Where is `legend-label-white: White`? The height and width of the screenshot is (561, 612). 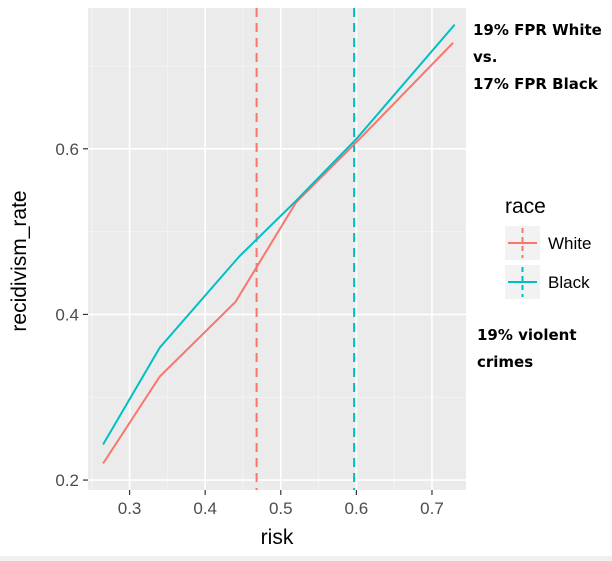
legend-label-white: White is located at coordinates (569, 243).